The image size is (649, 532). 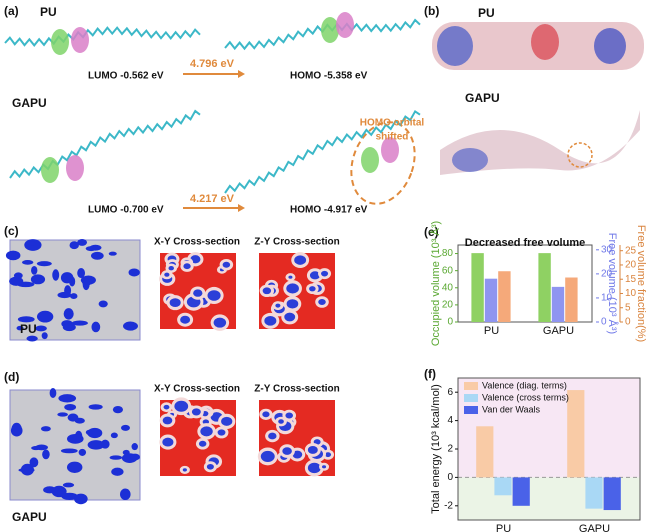 What do you see at coordinates (641, 283) in the screenshot?
I see `axis-title: Free volume fraction(%)` at bounding box center [641, 283].